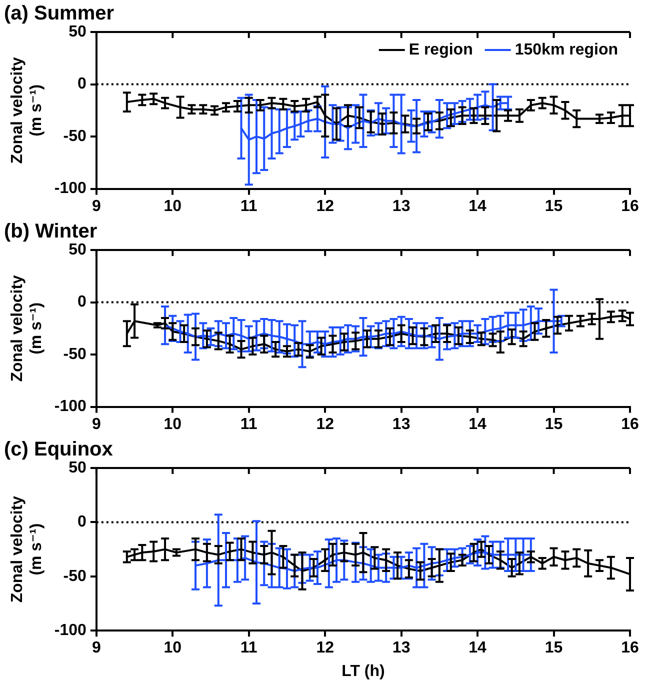 This screenshot has width=652, height=685. I want to click on chart-title: (c) Equinox, so click(58, 449).